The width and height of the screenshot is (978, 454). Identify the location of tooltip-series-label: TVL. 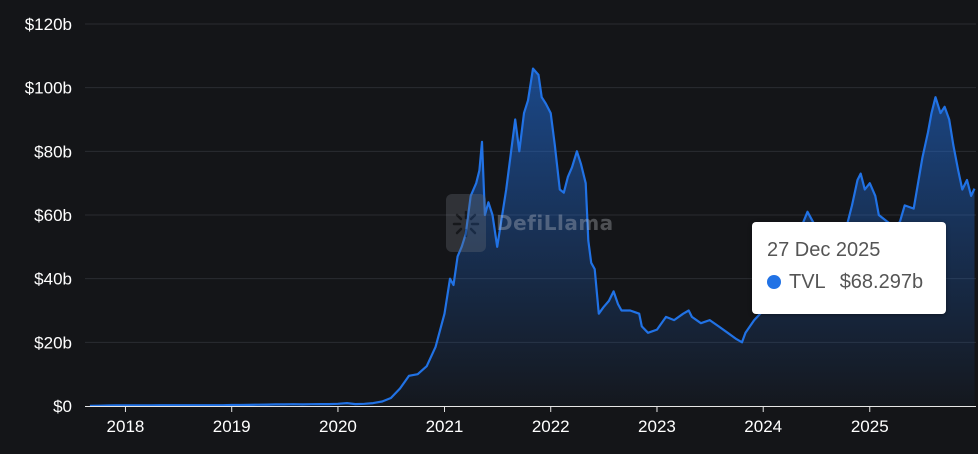
(807, 282).